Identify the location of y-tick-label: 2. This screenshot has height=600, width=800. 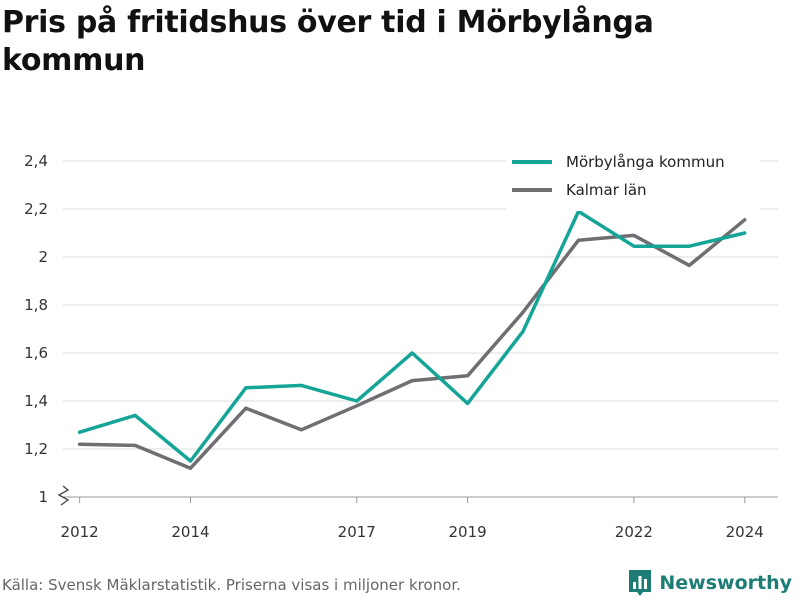
(43, 257).